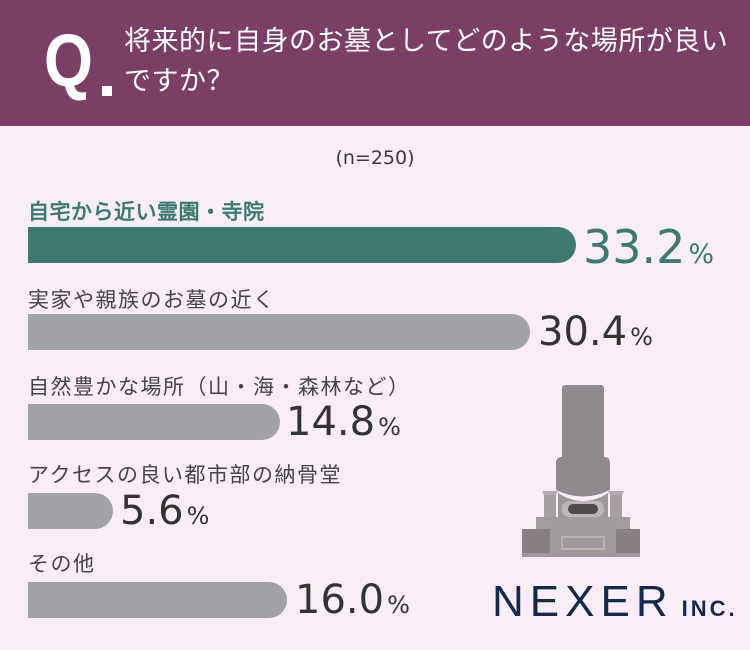 The height and width of the screenshot is (650, 750). What do you see at coordinates (68, 60) in the screenshot?
I see `q-mark: Q` at bounding box center [68, 60].